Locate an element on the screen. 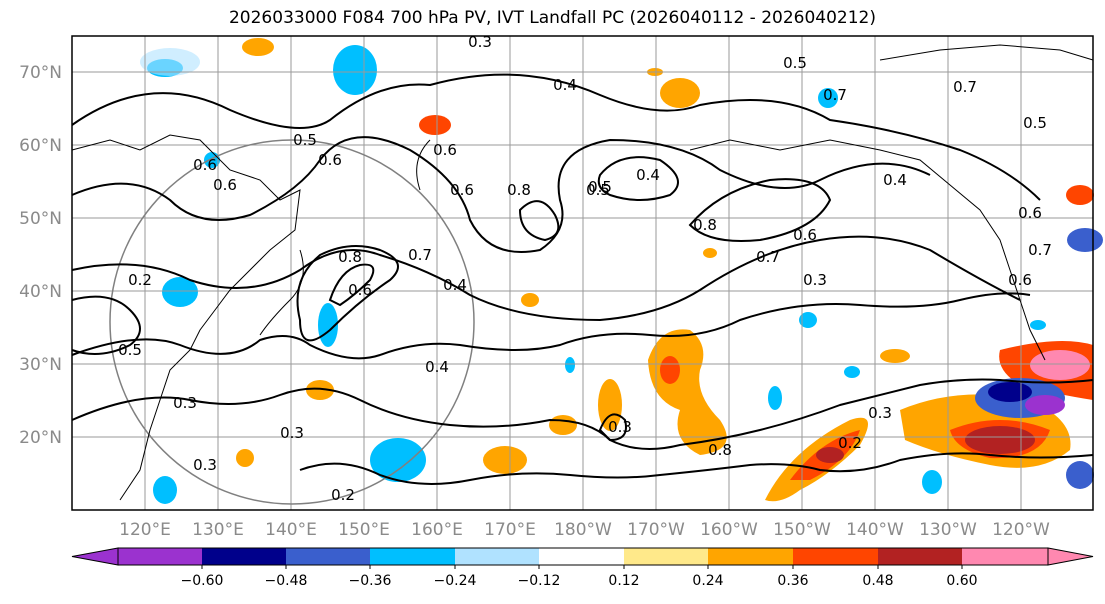 The image size is (1105, 604). lon-tick-label: 150°E is located at coordinates (364, 530).